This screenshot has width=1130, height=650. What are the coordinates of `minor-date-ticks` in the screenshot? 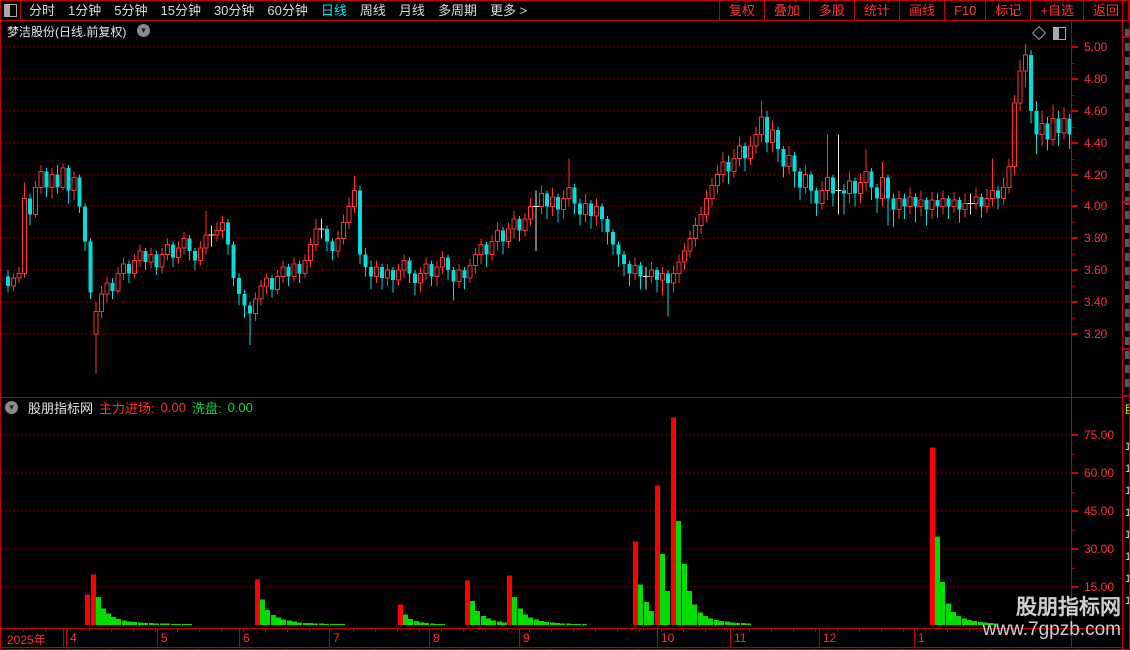 It's located at (562, 630).